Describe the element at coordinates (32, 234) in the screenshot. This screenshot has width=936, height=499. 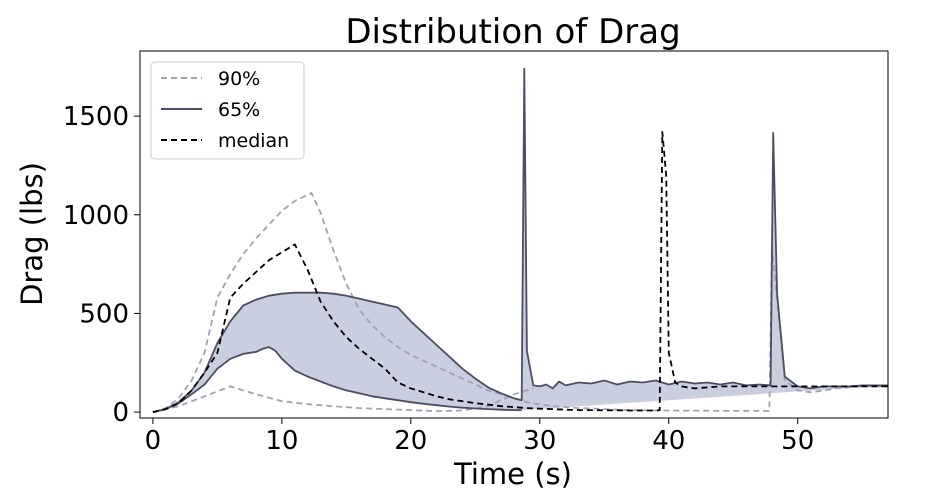
I see `y-axis-label: Drag (lbs)` at that location.